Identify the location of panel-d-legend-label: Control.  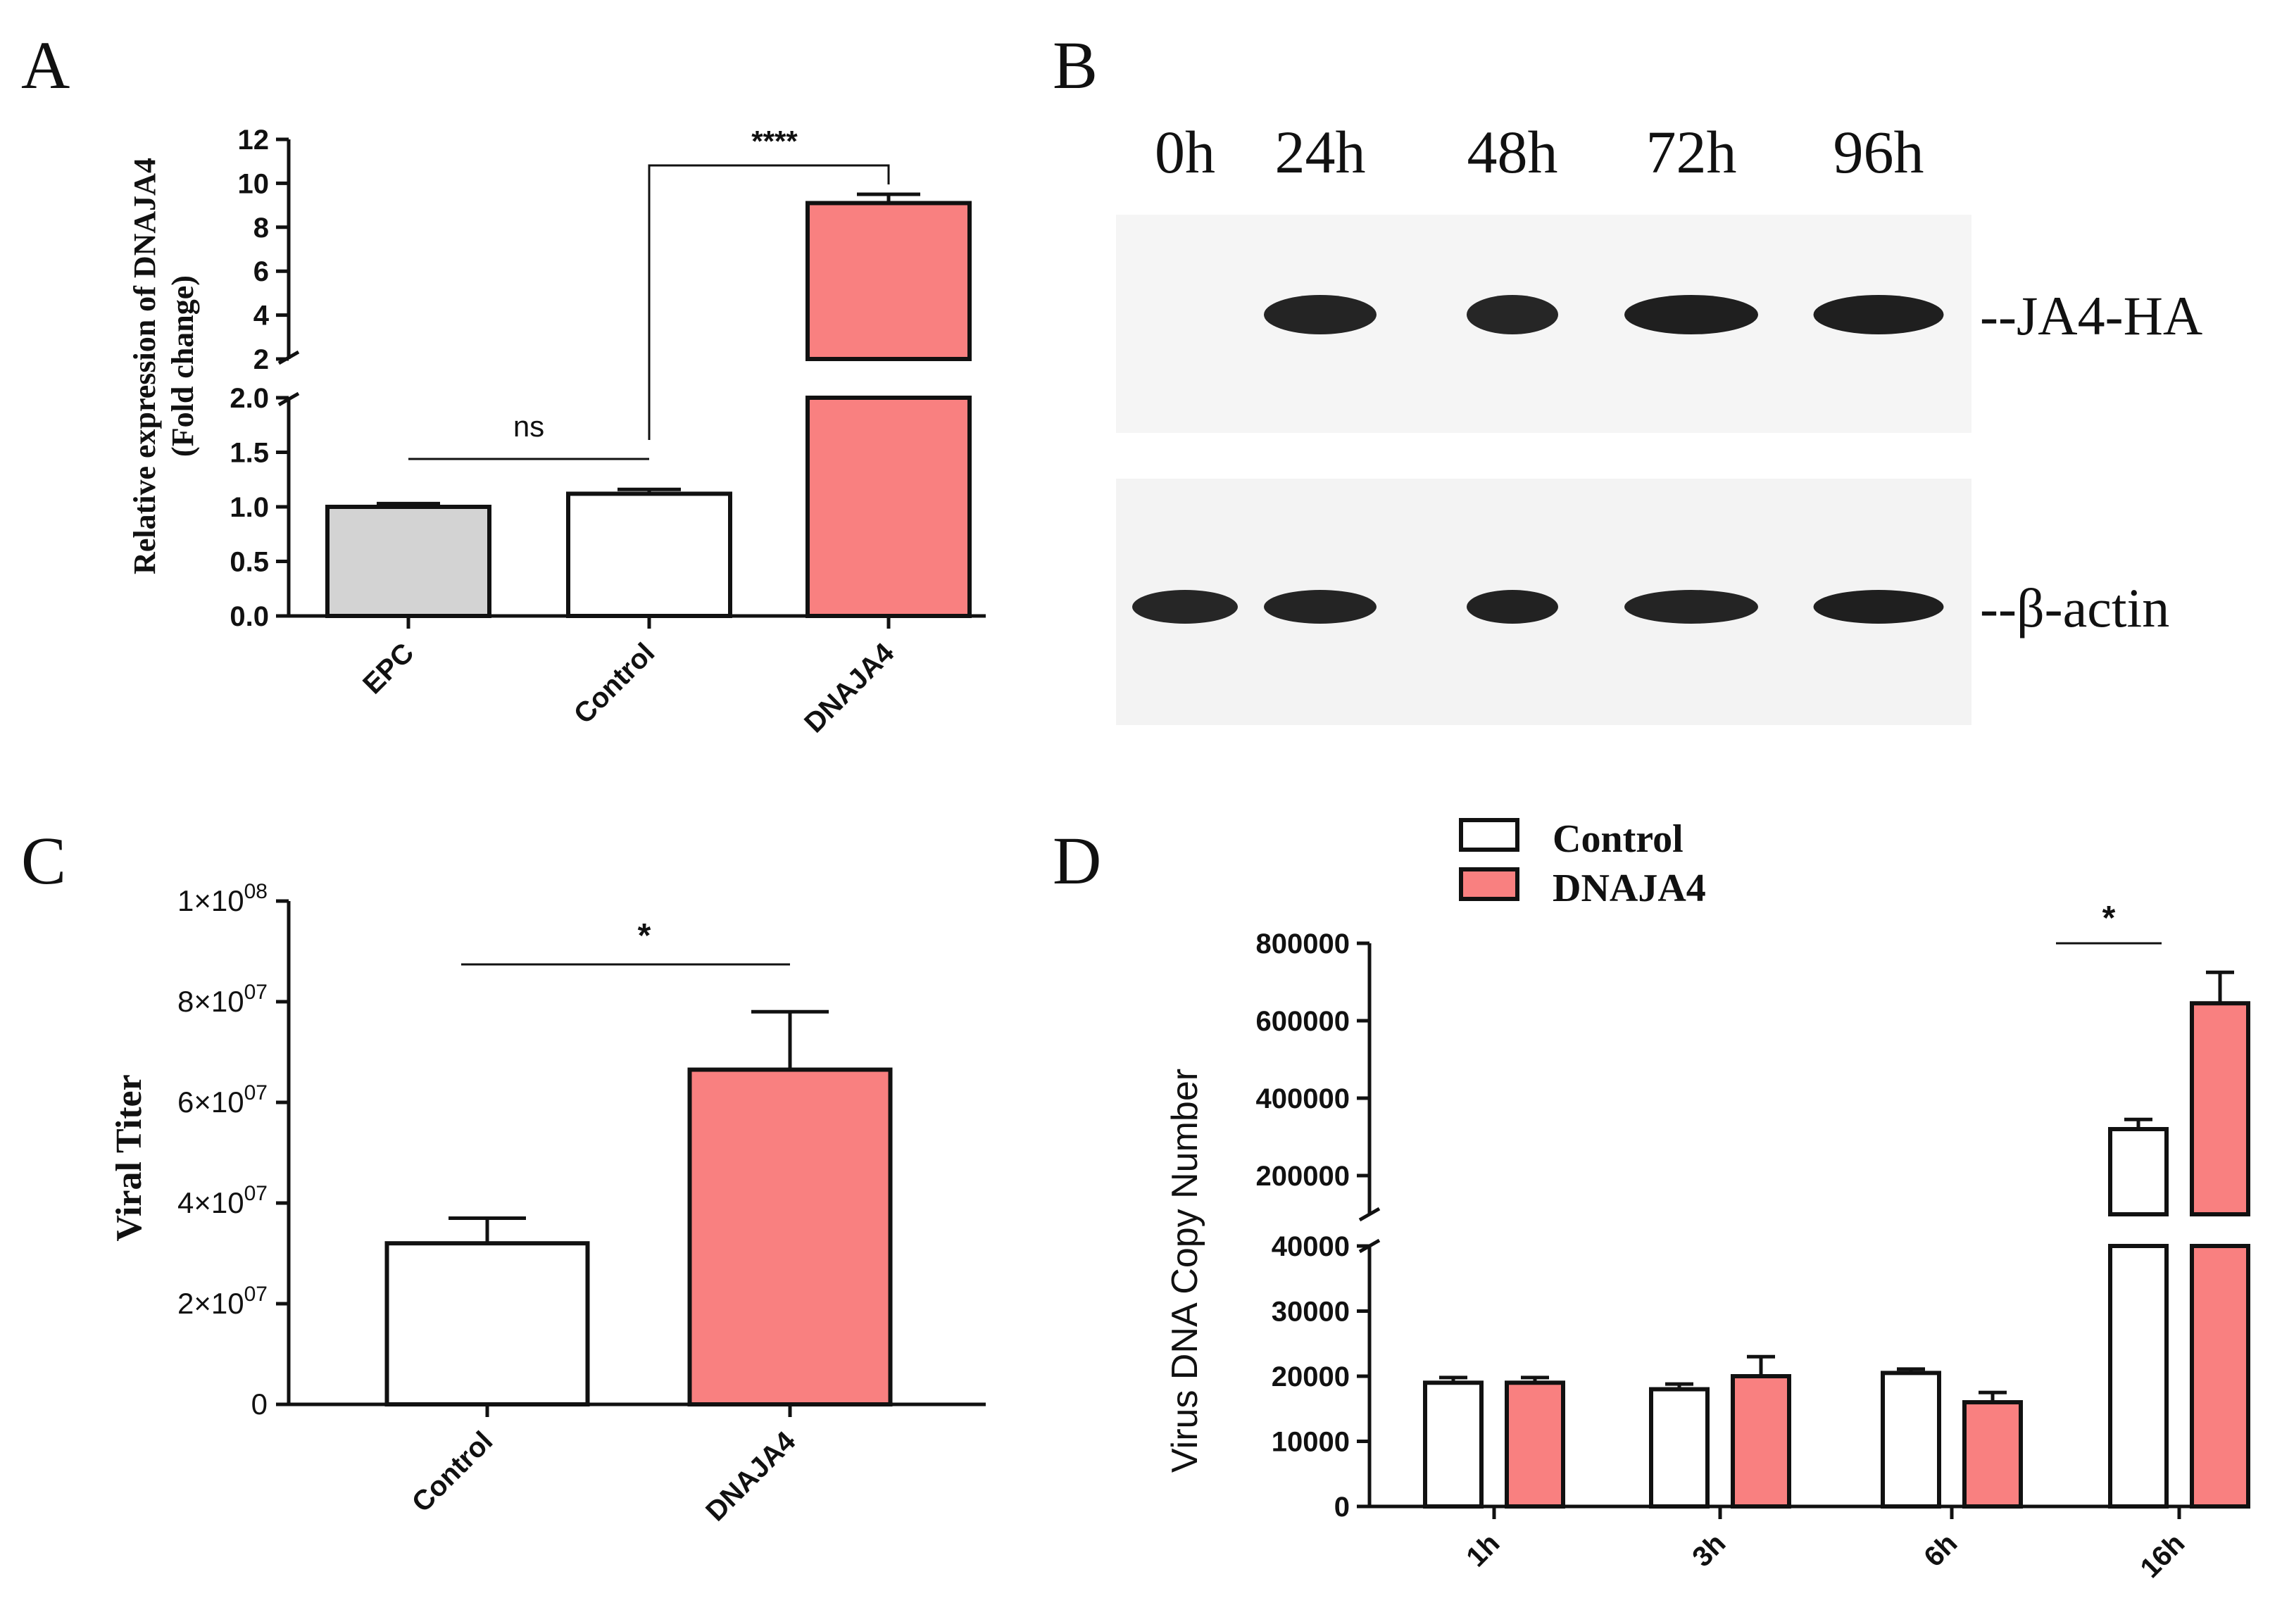
(1619, 839).